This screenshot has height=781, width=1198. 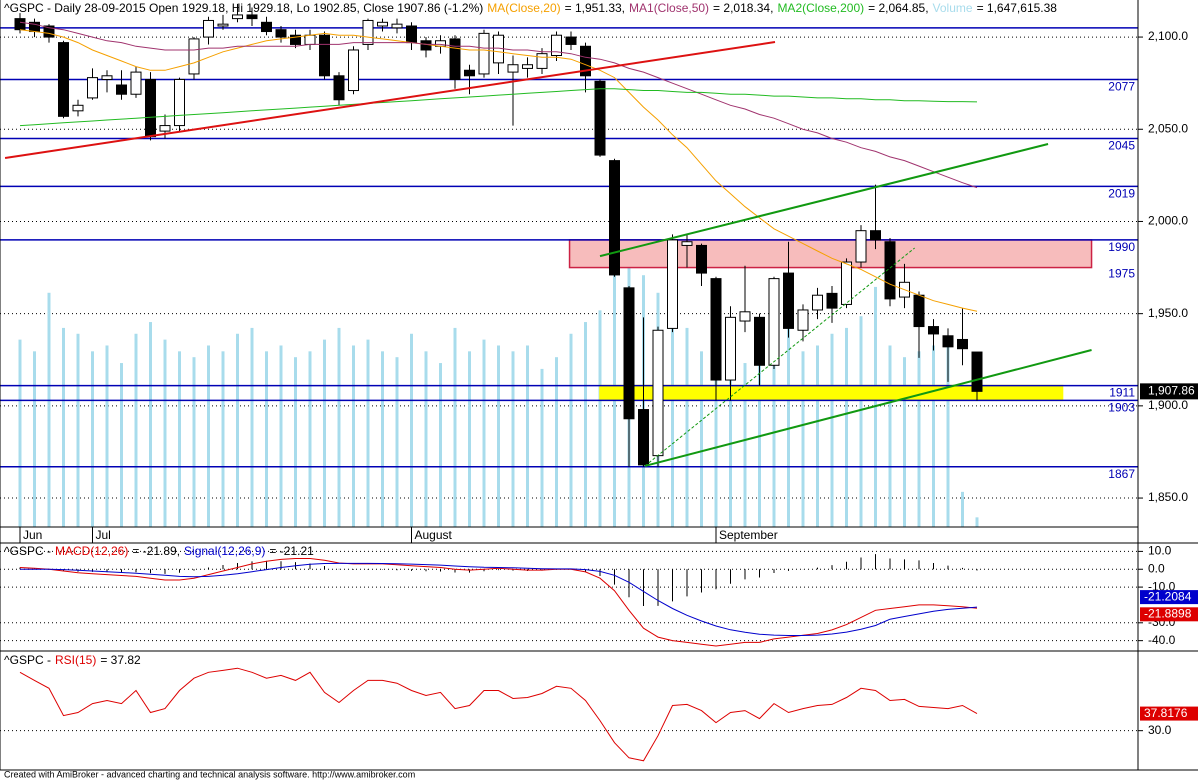 What do you see at coordinates (1162, 586) in the screenshot?
I see `y-tick-label: -10.0` at bounding box center [1162, 586].